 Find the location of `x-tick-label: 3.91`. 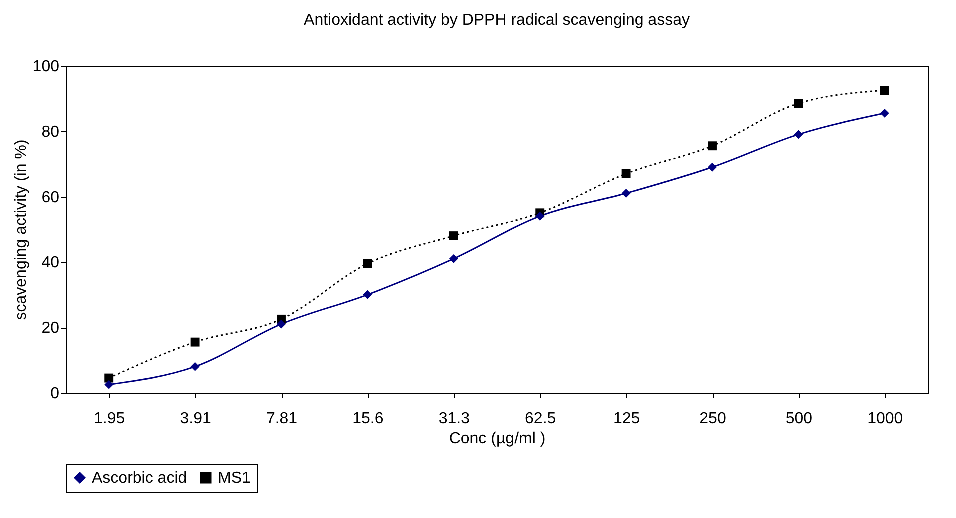

x-tick-label: 3.91 is located at coordinates (196, 419).